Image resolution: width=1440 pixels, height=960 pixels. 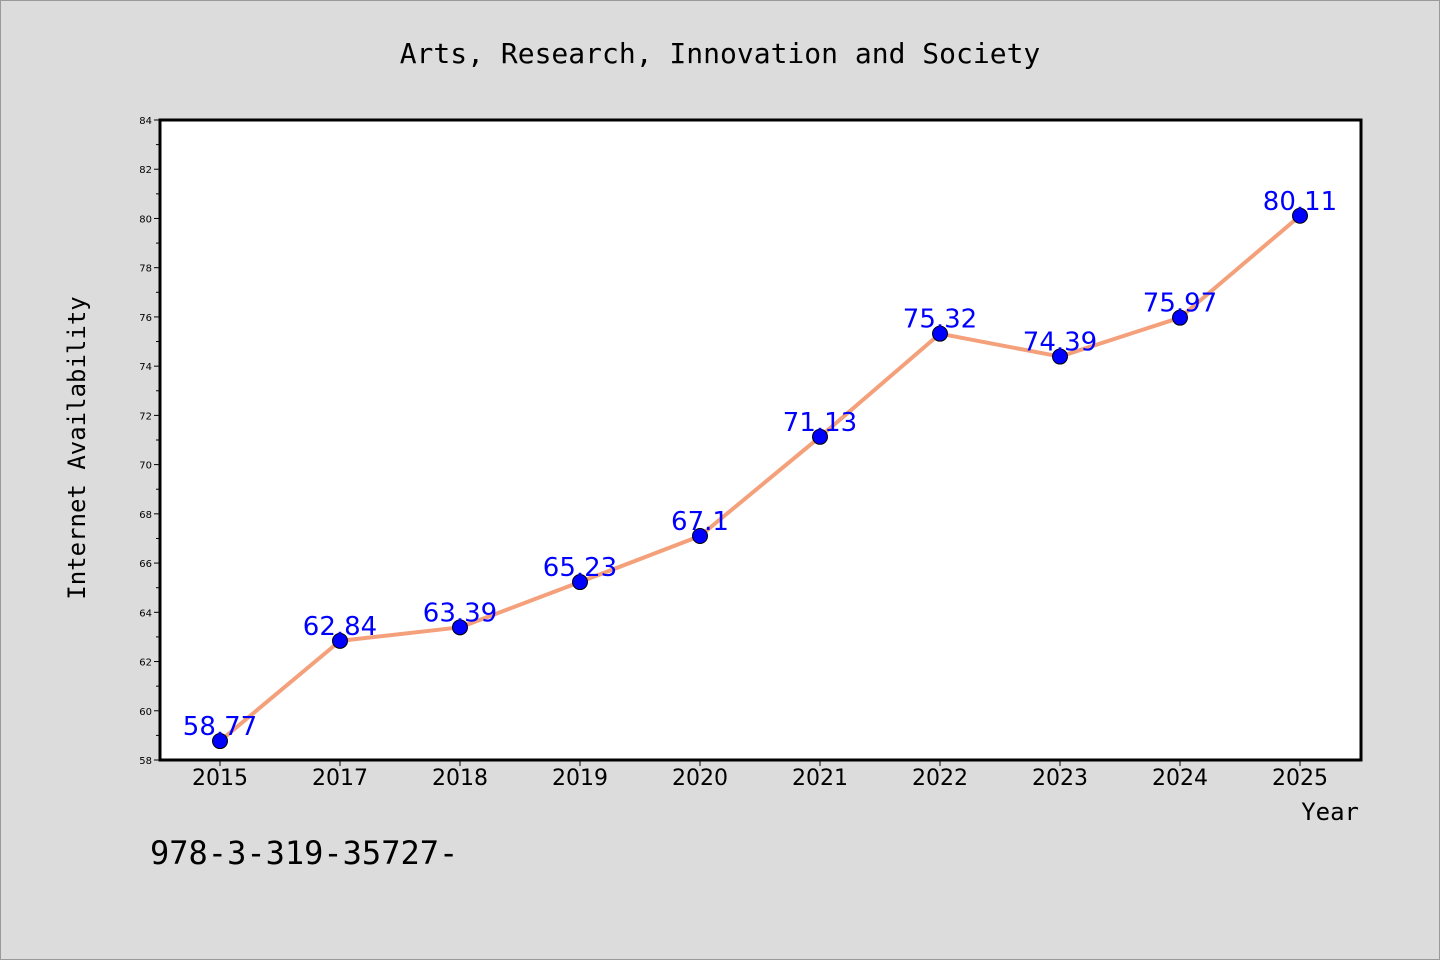 What do you see at coordinates (145, 613) in the screenshot?
I see `y-tick-label: 64` at bounding box center [145, 613].